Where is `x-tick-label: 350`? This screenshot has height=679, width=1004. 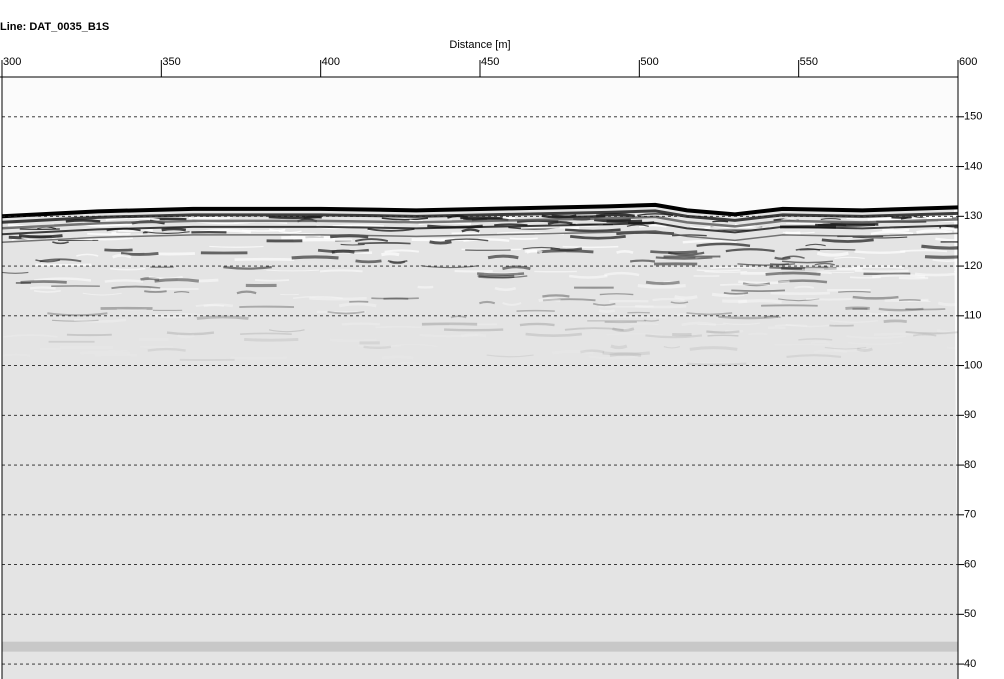 x-tick-label: 350 is located at coordinates (171, 62).